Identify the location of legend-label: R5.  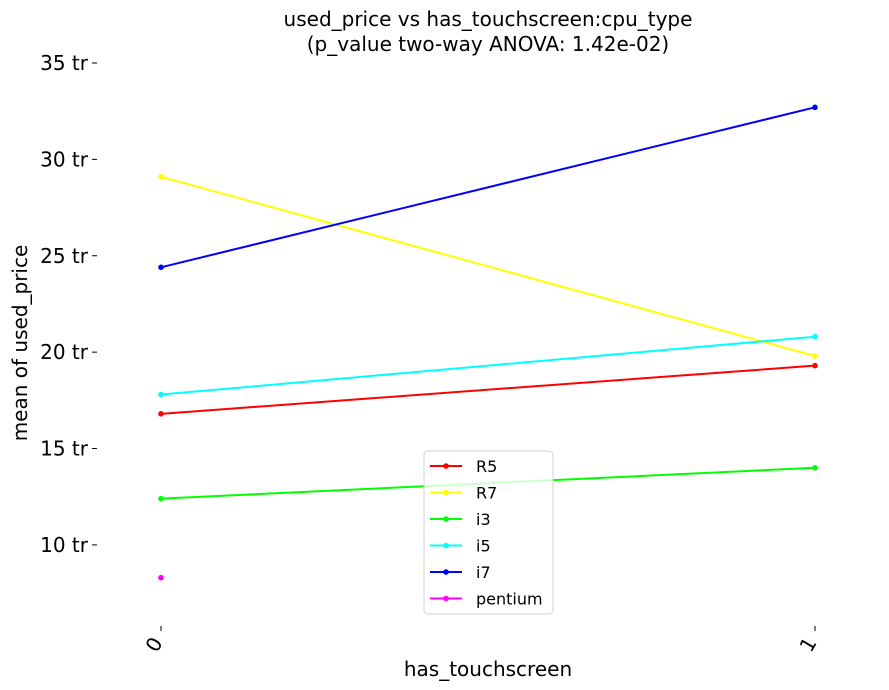
(486, 466).